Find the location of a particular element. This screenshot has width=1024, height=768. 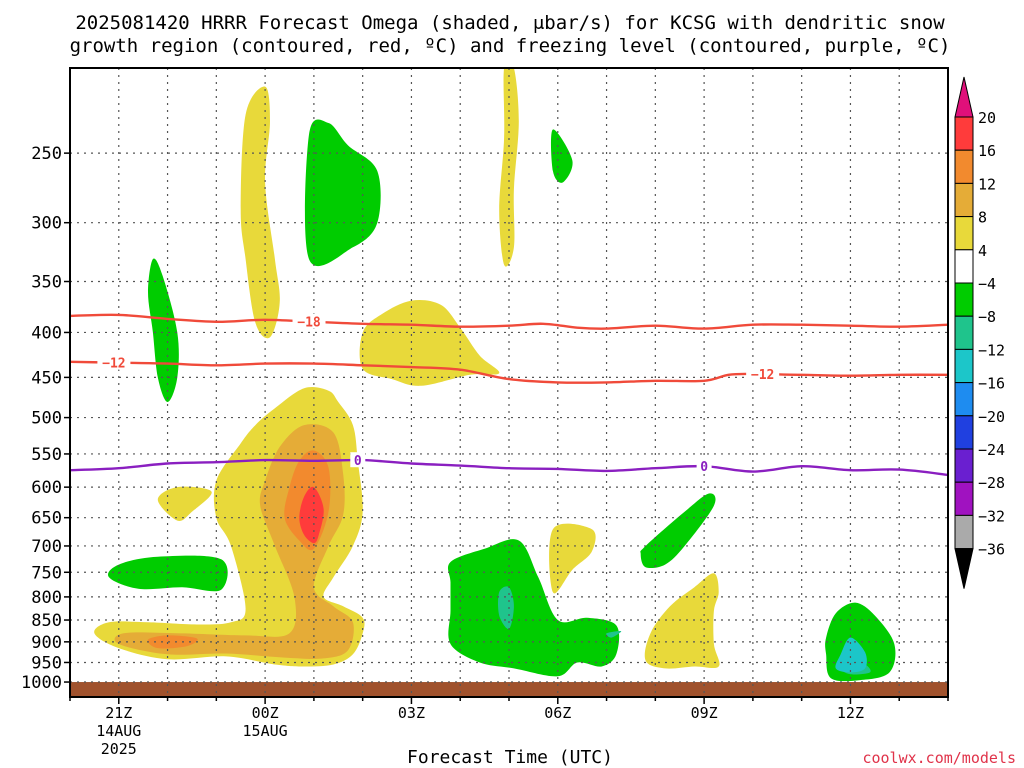

y-tick-label-300: 300 is located at coordinates (46, 224).